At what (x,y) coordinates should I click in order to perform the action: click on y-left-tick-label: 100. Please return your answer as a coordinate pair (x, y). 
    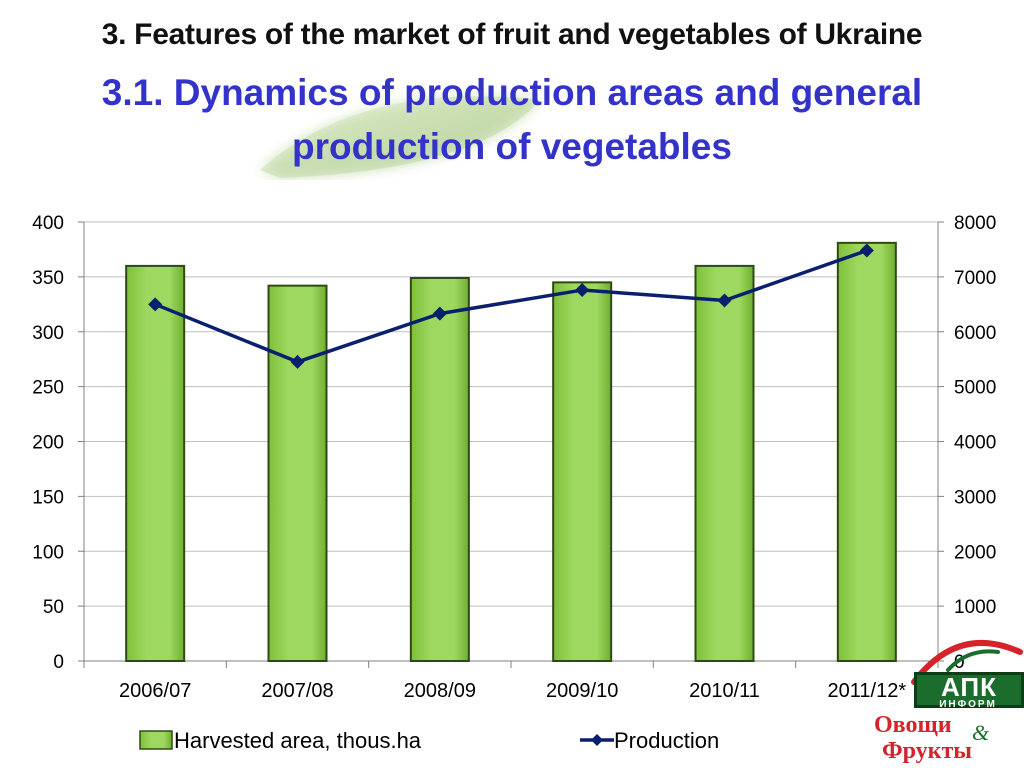
    Looking at the image, I should click on (48, 552).